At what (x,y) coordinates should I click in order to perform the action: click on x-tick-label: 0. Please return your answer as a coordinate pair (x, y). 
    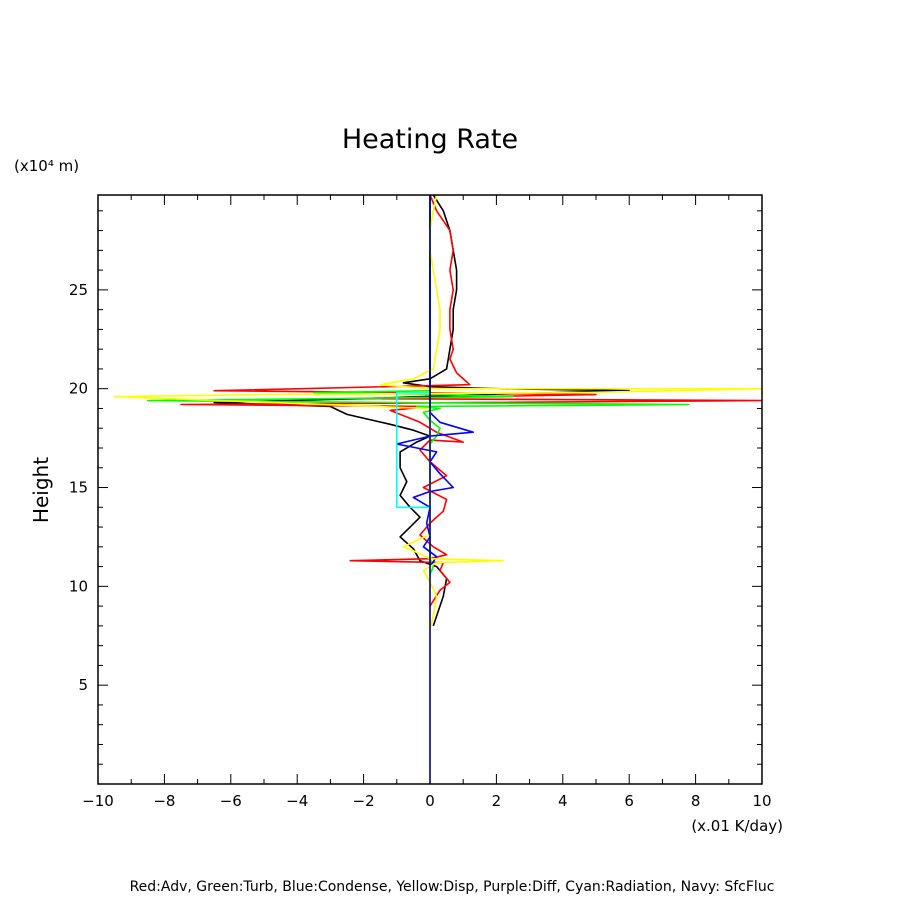
    Looking at the image, I should click on (430, 801).